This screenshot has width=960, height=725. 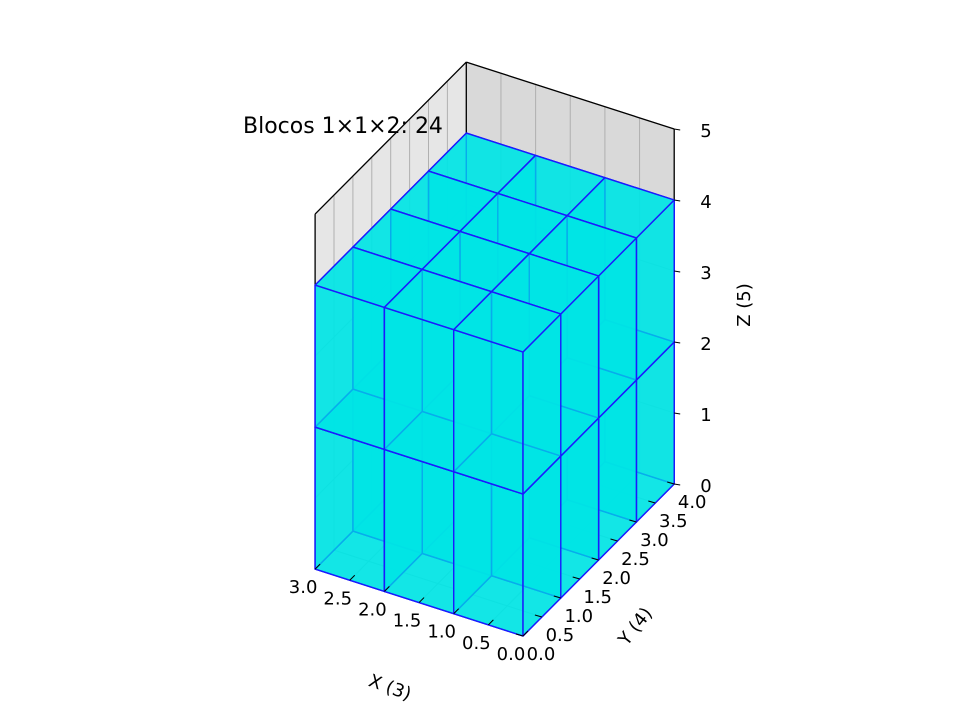 I want to click on x-tick-label: 1.0, so click(x=441, y=632).